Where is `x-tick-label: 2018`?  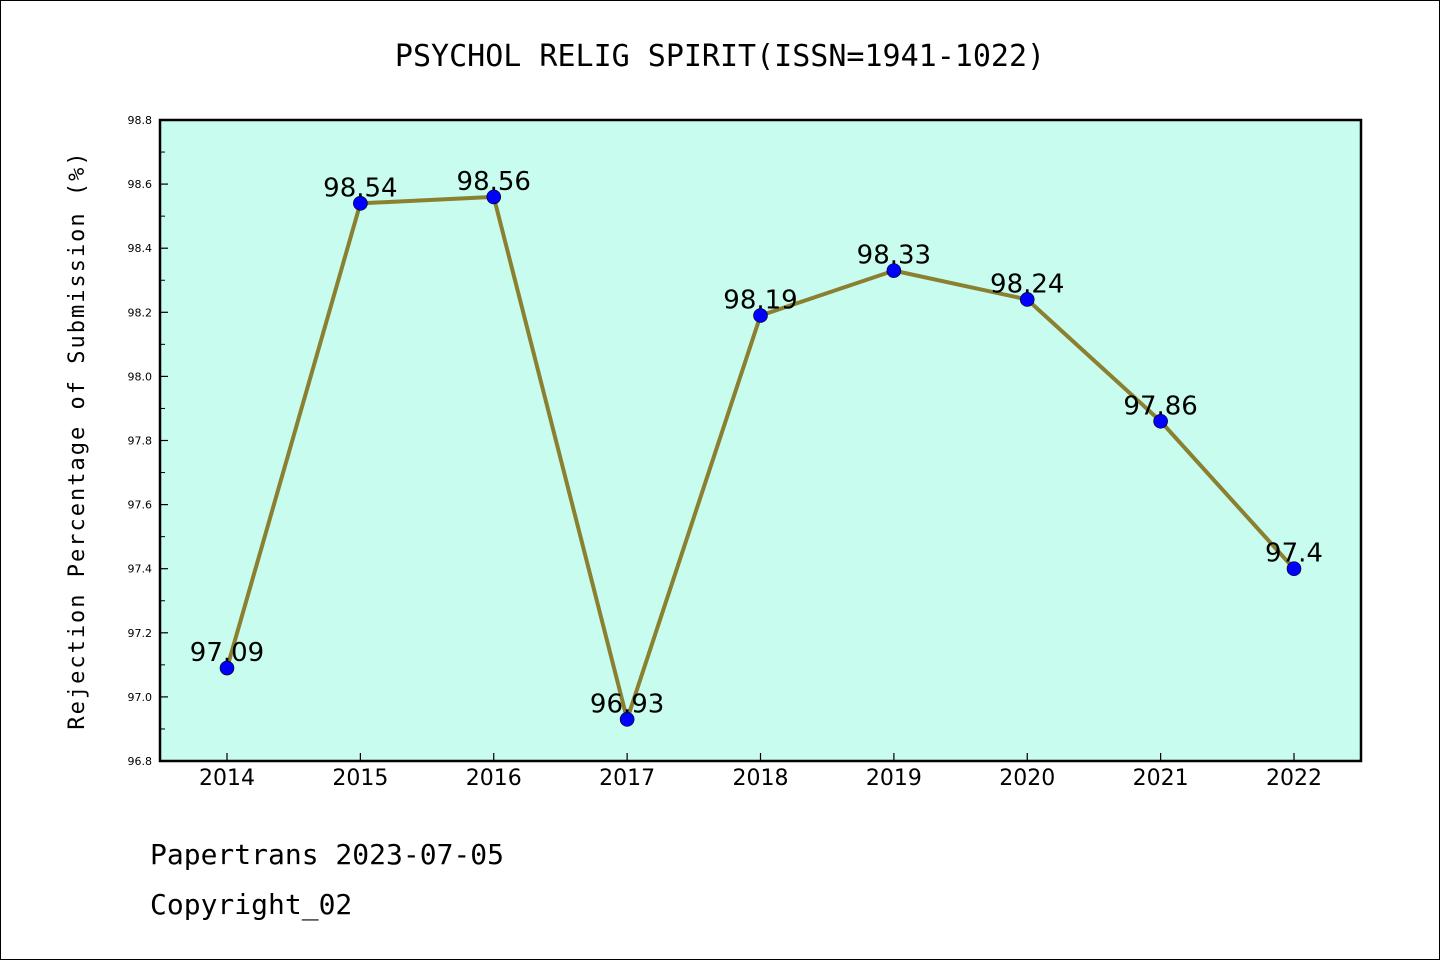 x-tick-label: 2018 is located at coordinates (761, 778).